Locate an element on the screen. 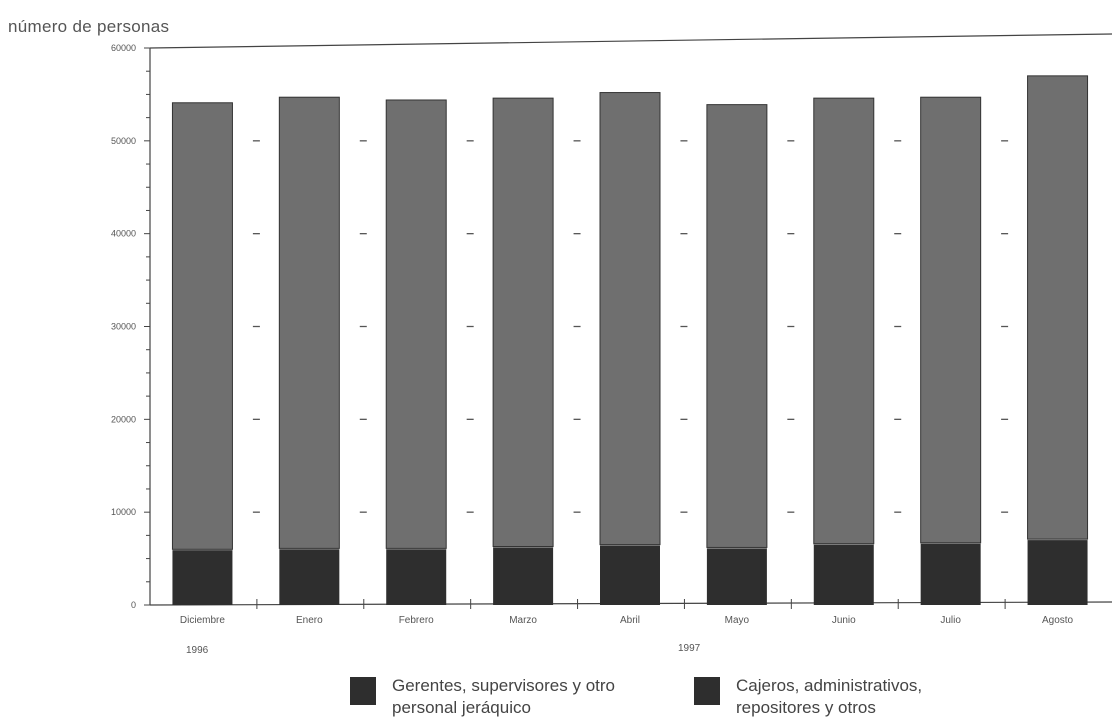 Image resolution: width=1119 pixels, height=728 pixels. y-axis-title: número de personas is located at coordinates (89, 26).